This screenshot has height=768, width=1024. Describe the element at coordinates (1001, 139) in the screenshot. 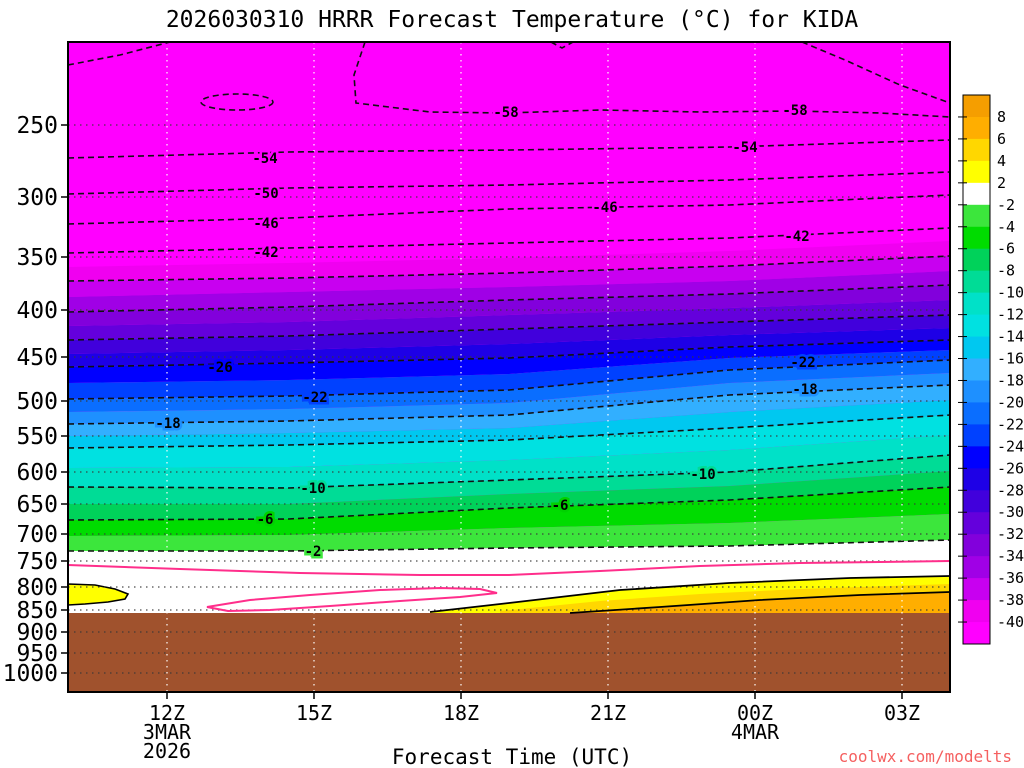

I see `colorbar-label: 6` at that location.